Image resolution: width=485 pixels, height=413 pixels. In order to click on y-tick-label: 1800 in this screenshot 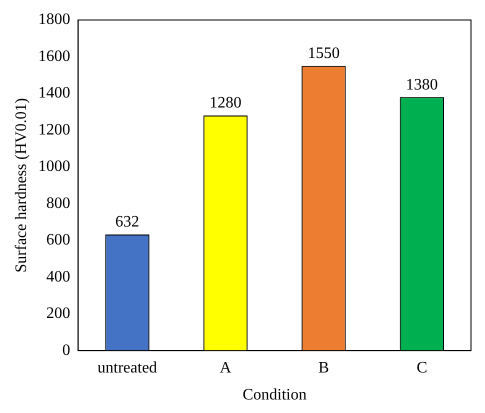, I will do `click(54, 19)`.